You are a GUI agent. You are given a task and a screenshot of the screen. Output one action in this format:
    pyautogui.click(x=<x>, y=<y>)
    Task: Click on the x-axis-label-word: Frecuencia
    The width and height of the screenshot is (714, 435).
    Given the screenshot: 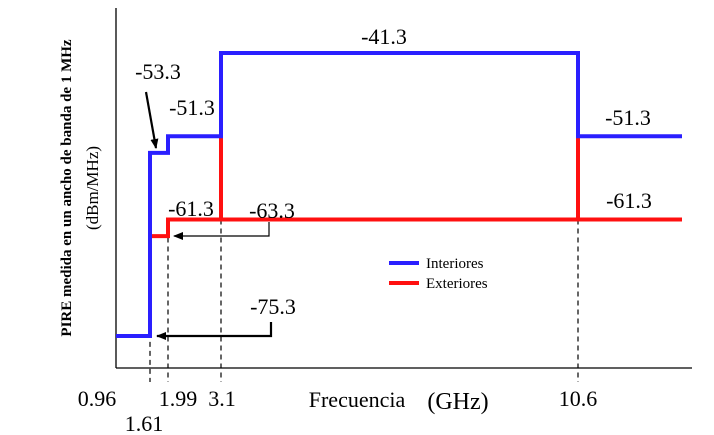 What is the action you would take?
    pyautogui.click(x=357, y=399)
    